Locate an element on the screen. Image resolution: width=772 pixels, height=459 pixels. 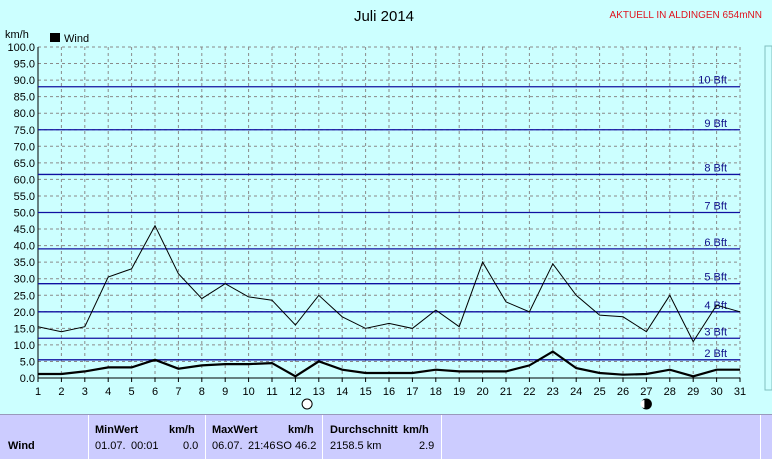
y-tick-label: 70.0 is located at coordinates (24, 147).